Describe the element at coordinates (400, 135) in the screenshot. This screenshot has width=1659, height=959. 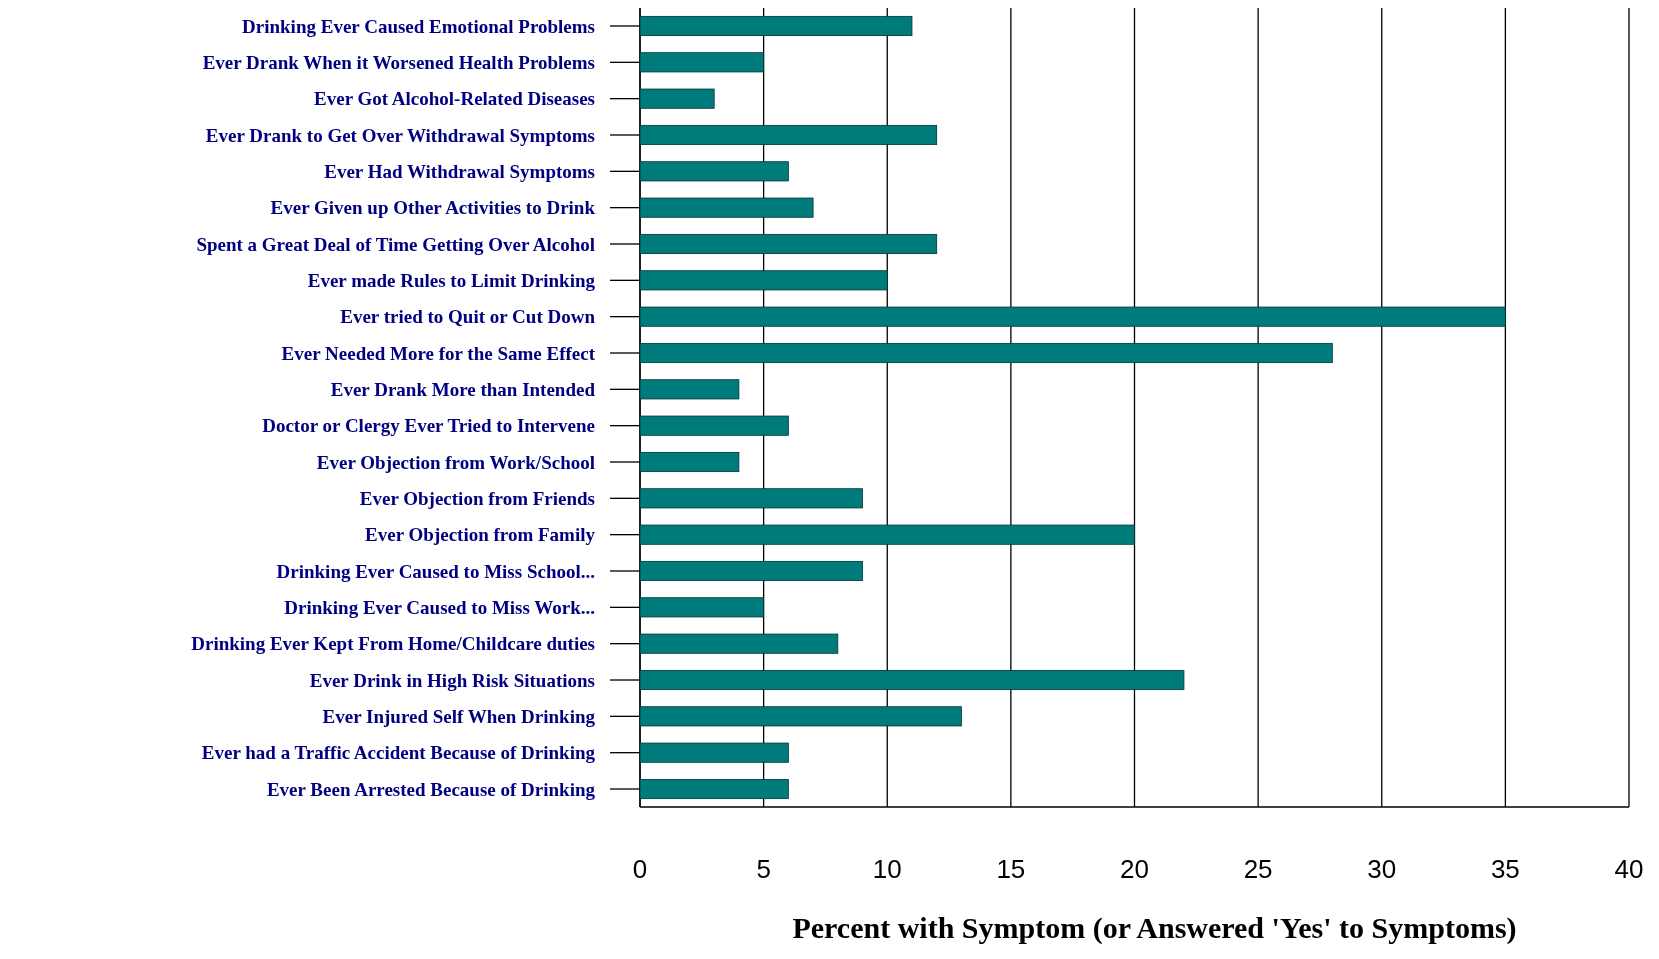
I see `y-tick-label: Ever Drank to Get Over Withdrawal Symptoms` at that location.